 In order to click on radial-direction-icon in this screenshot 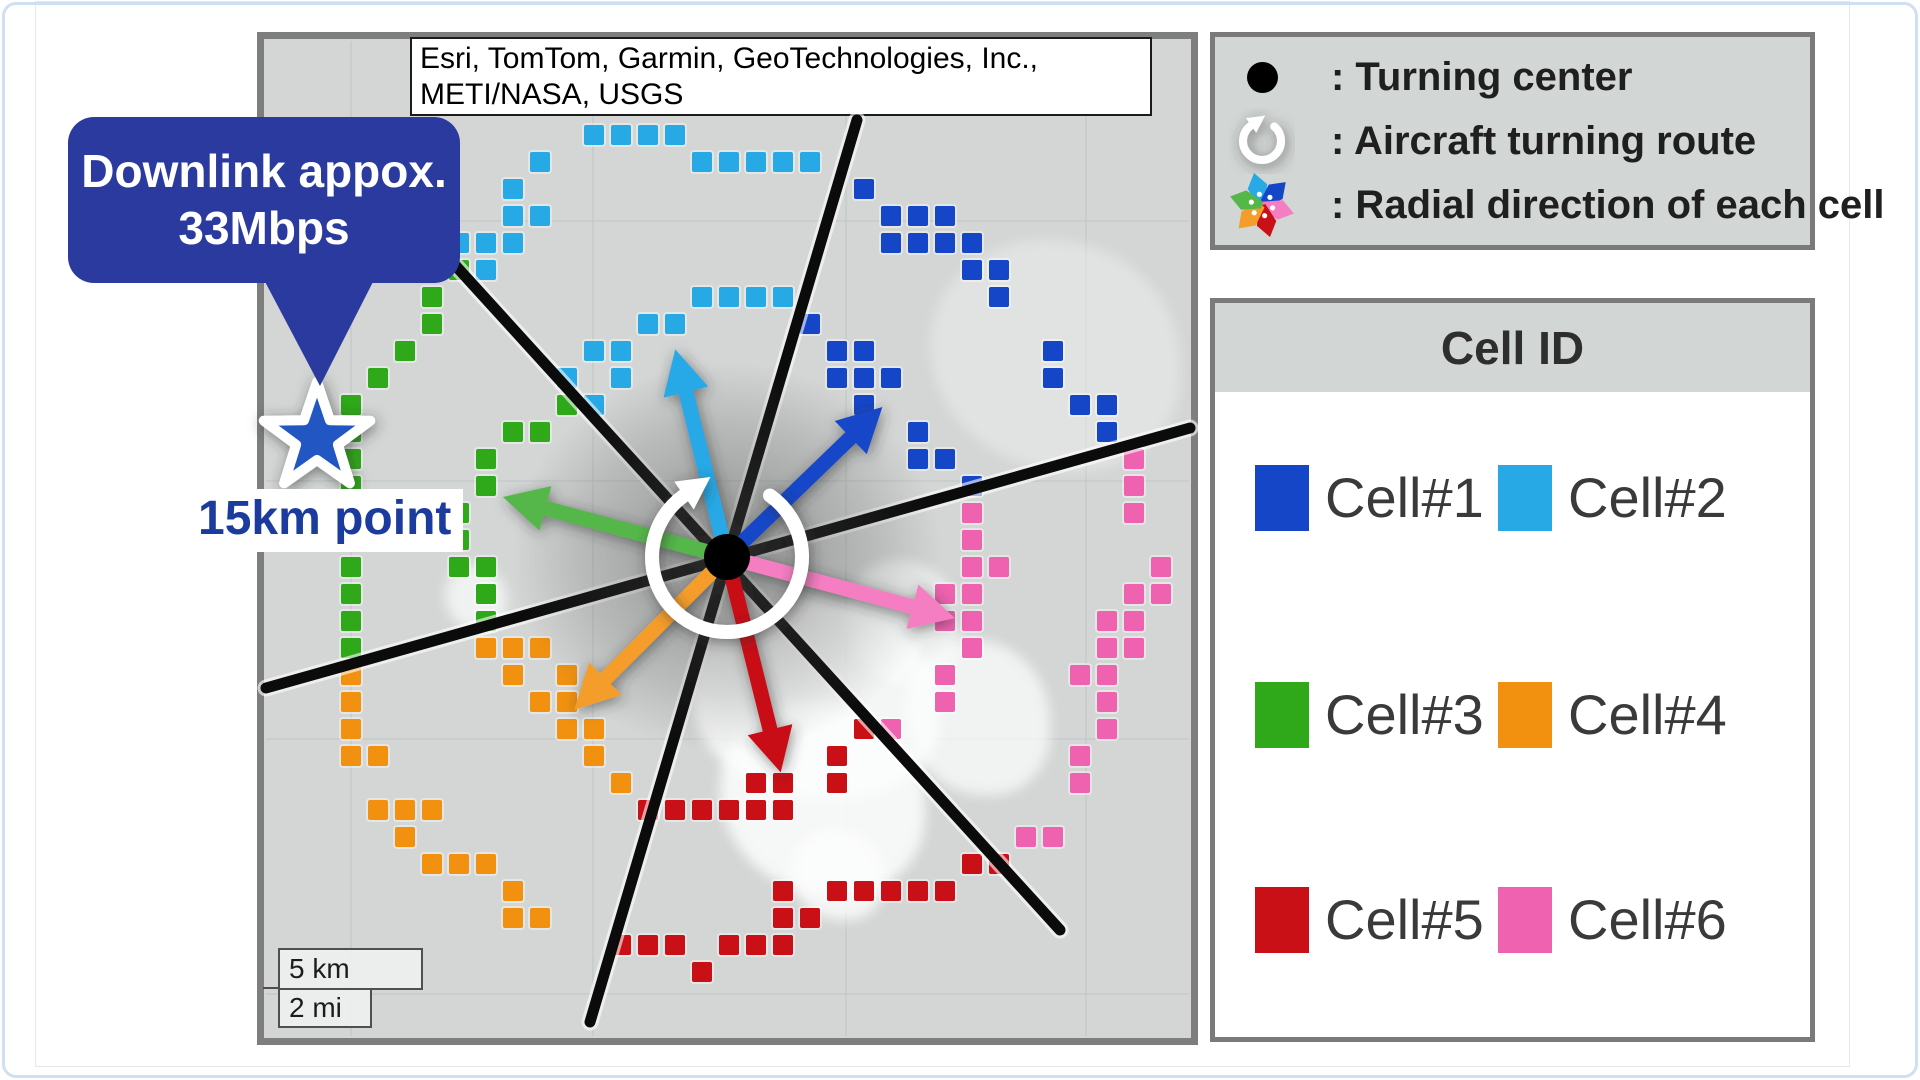, I will do `click(1262, 205)`.